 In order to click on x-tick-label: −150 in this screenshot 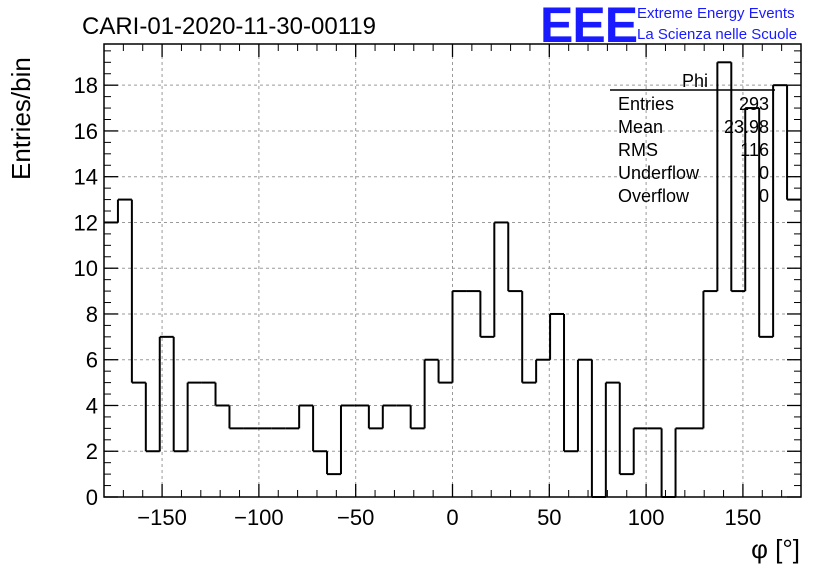, I will do `click(162, 517)`.